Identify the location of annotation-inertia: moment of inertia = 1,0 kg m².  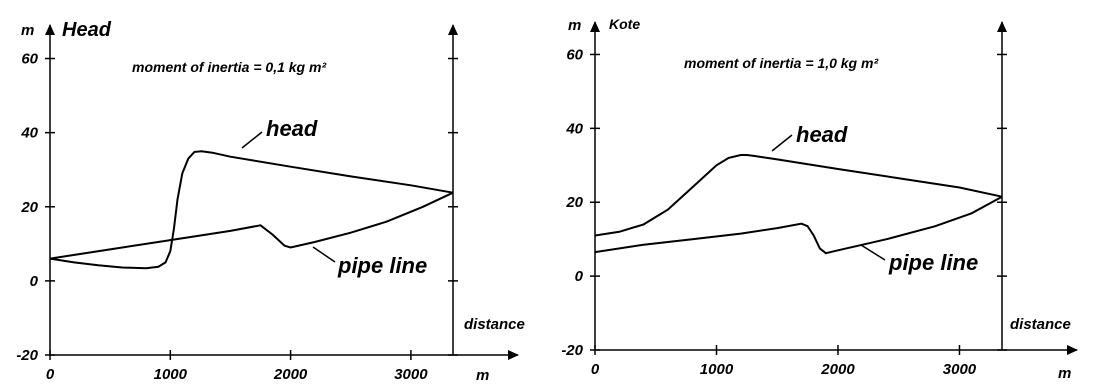
(781, 63).